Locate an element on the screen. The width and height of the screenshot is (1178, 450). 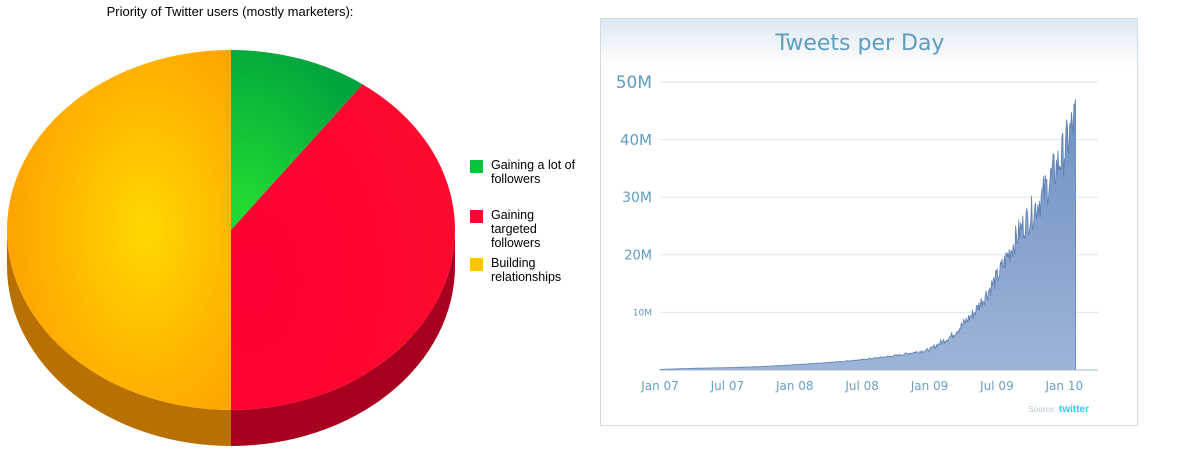
legend-label: Gaining targeted followers is located at coordinates (516, 229).